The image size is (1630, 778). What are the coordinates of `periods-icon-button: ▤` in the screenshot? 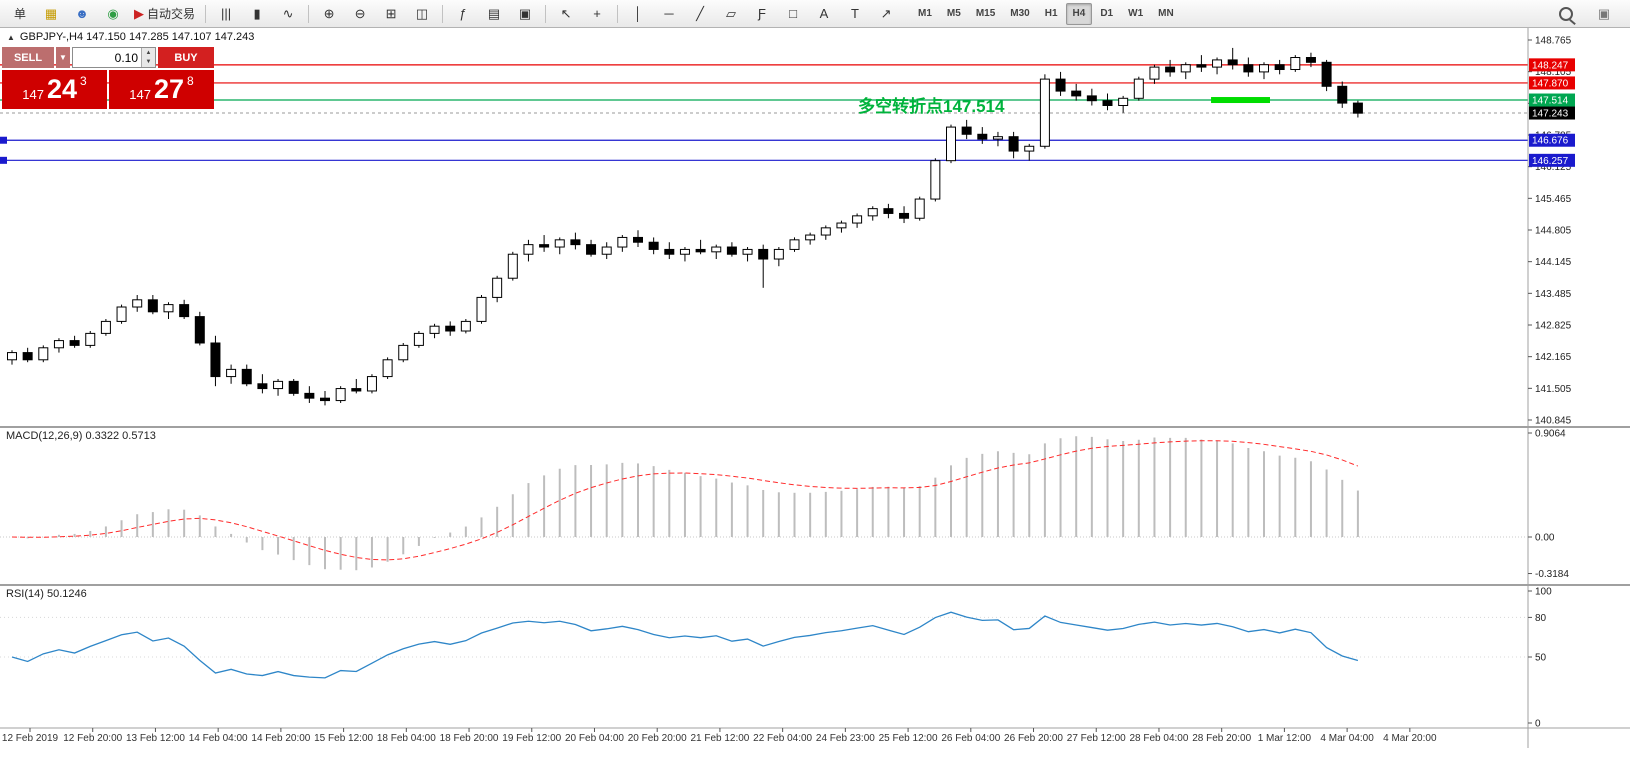 It's located at (494, 14).